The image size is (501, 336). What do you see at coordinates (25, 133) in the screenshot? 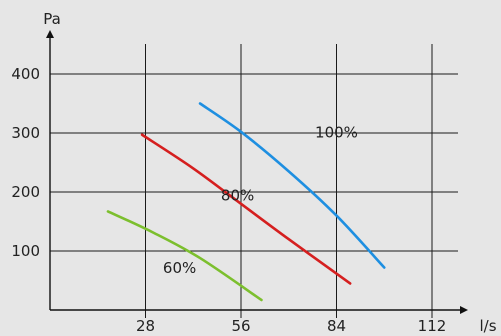
I see `y-tick-label: 300` at bounding box center [25, 133].